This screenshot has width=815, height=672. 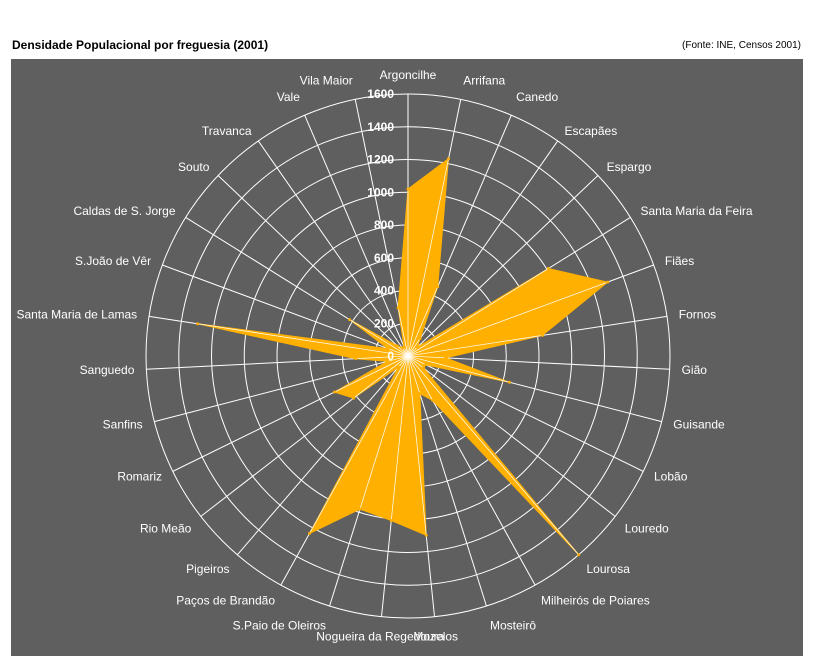 What do you see at coordinates (76, 315) in the screenshot?
I see `category-label: Santa Maria de Lamas` at bounding box center [76, 315].